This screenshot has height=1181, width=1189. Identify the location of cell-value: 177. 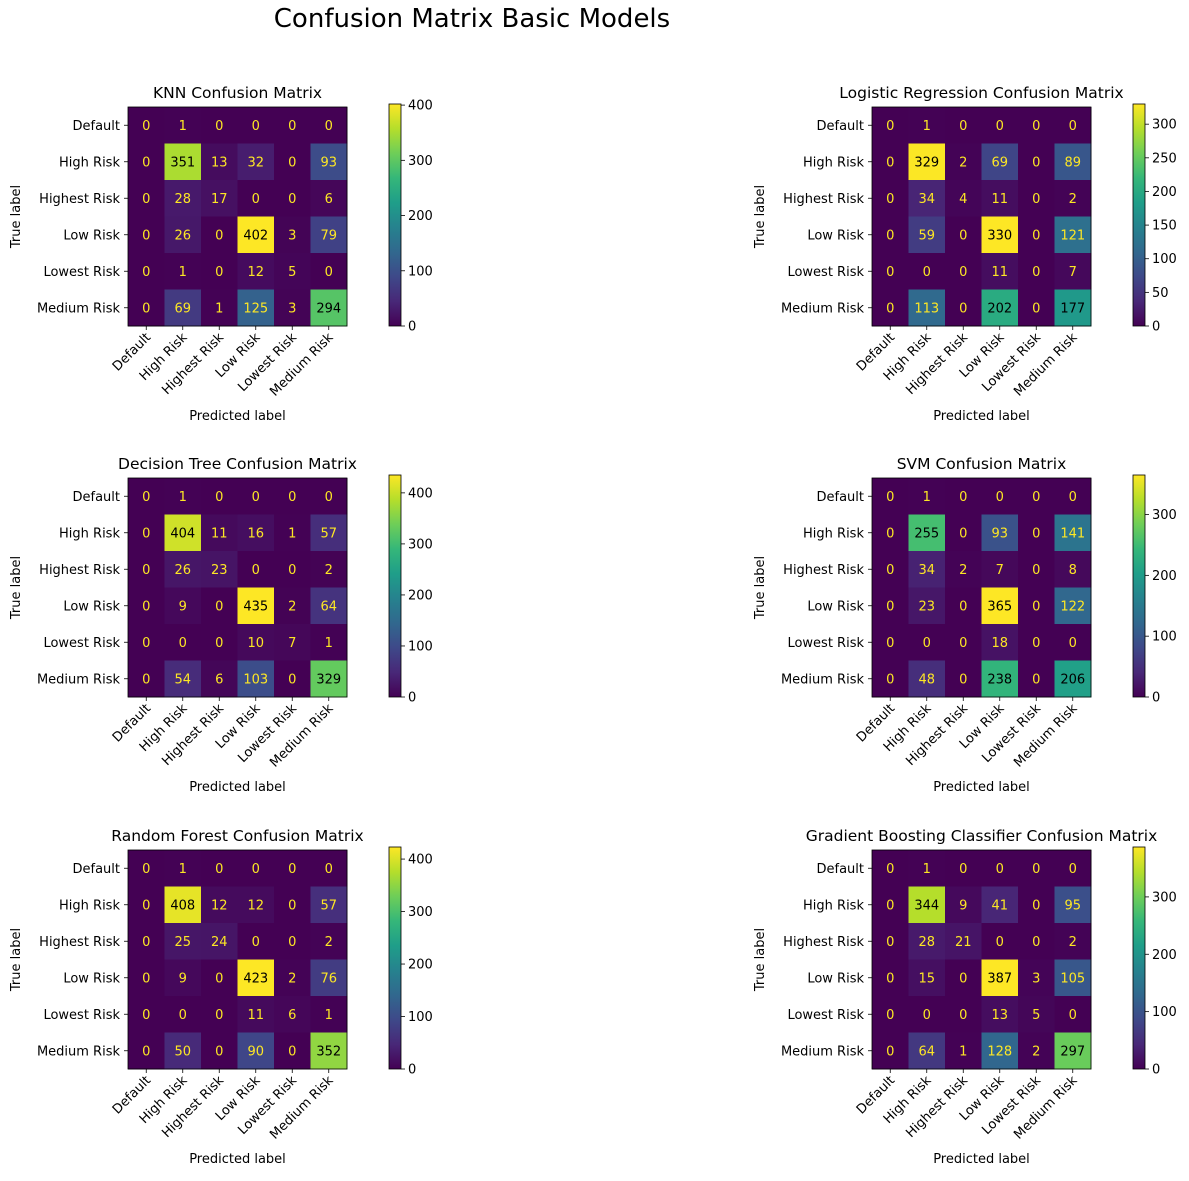
(1072, 308).